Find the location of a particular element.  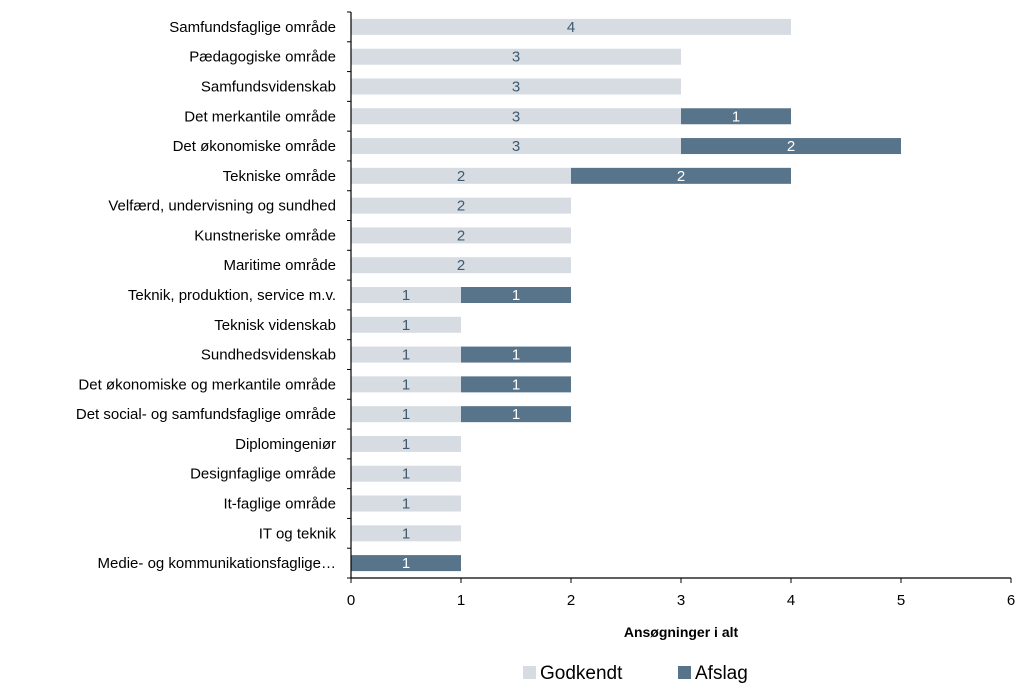

x-tick-label: 3 is located at coordinates (681, 600).